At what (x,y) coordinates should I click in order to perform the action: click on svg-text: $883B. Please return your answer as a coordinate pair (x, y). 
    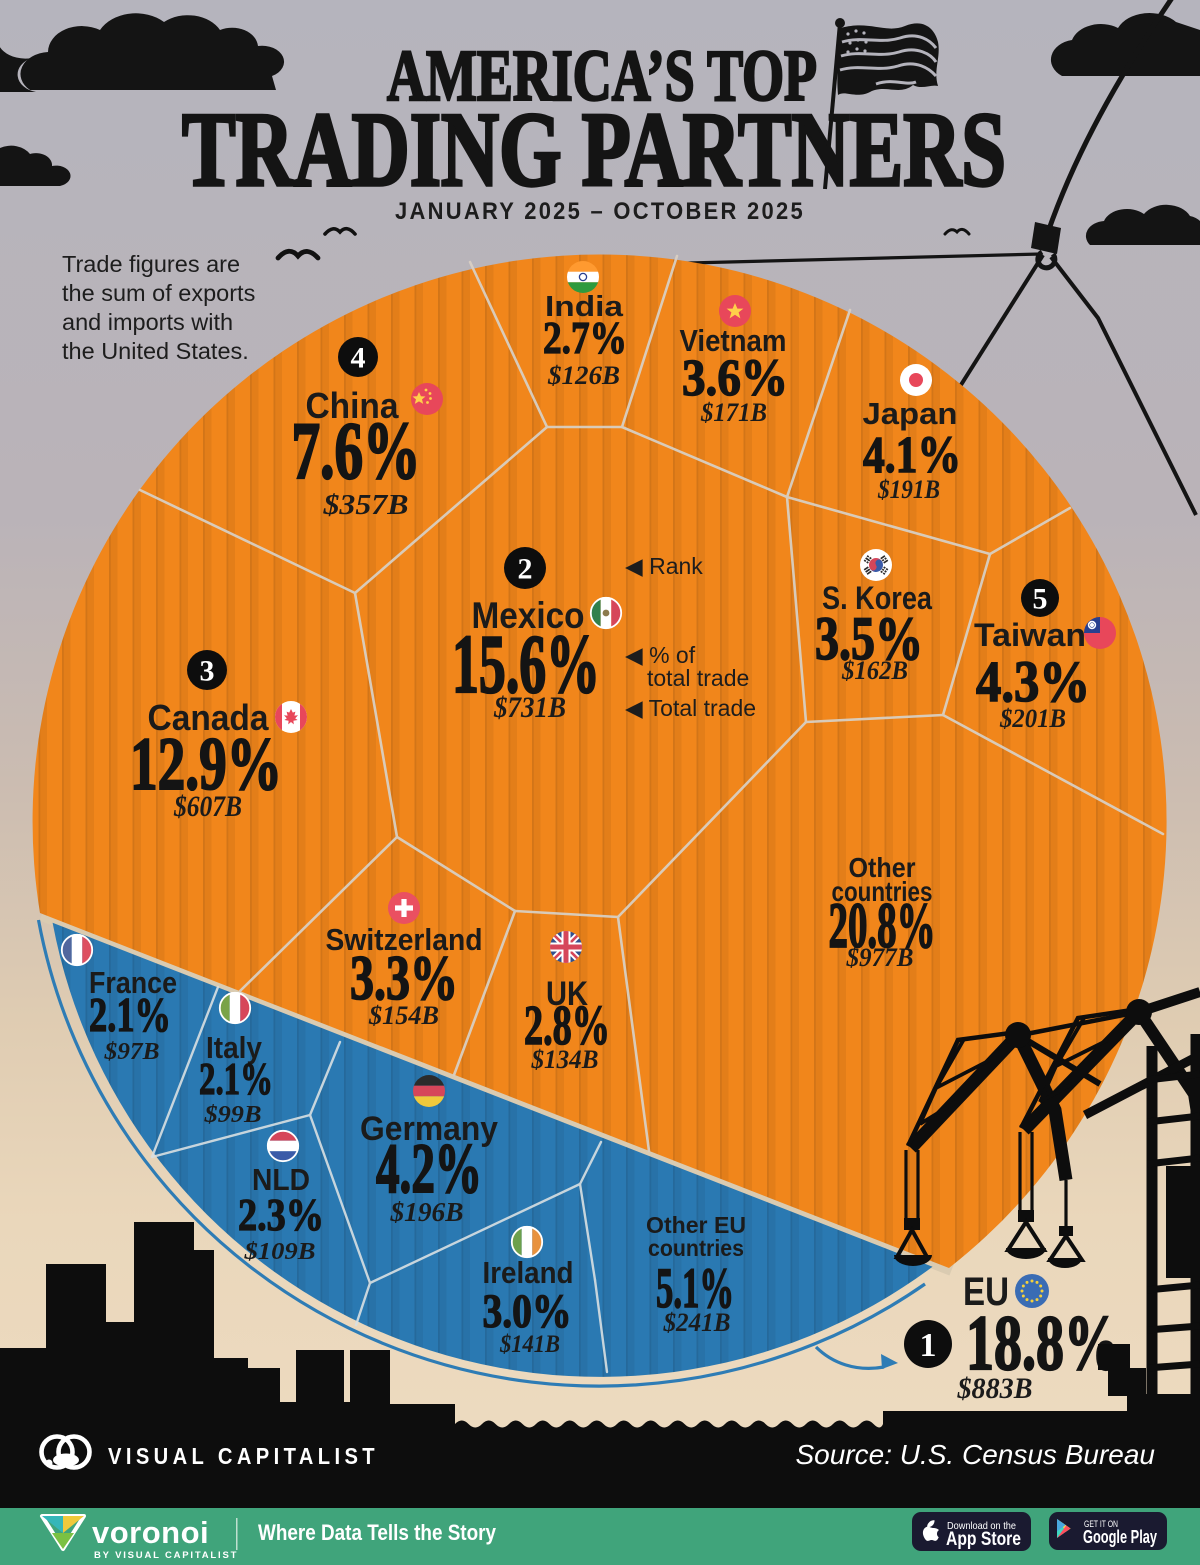
    Looking at the image, I should click on (995, 1388).